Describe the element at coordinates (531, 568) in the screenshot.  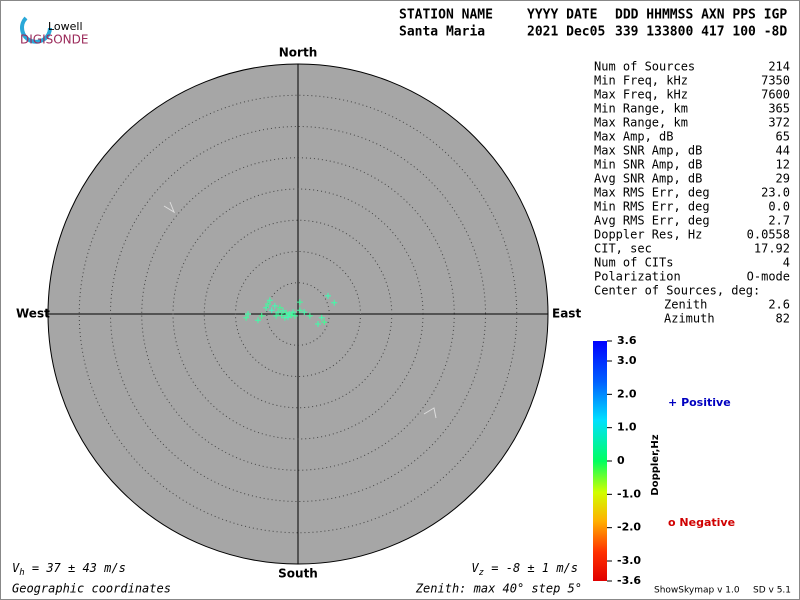
I see `v-text: = -8 ± 1 m/s` at that location.